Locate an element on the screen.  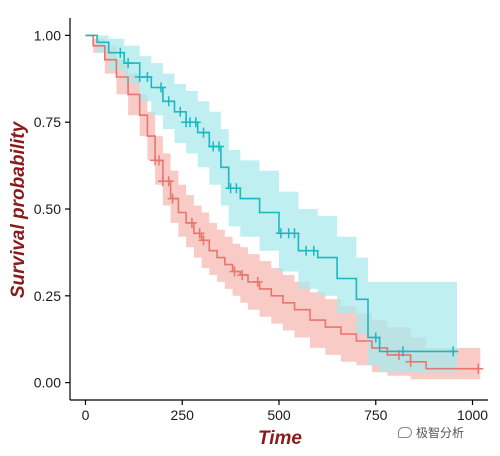
y-tick-label-1: 0.25 is located at coordinates (47, 296).